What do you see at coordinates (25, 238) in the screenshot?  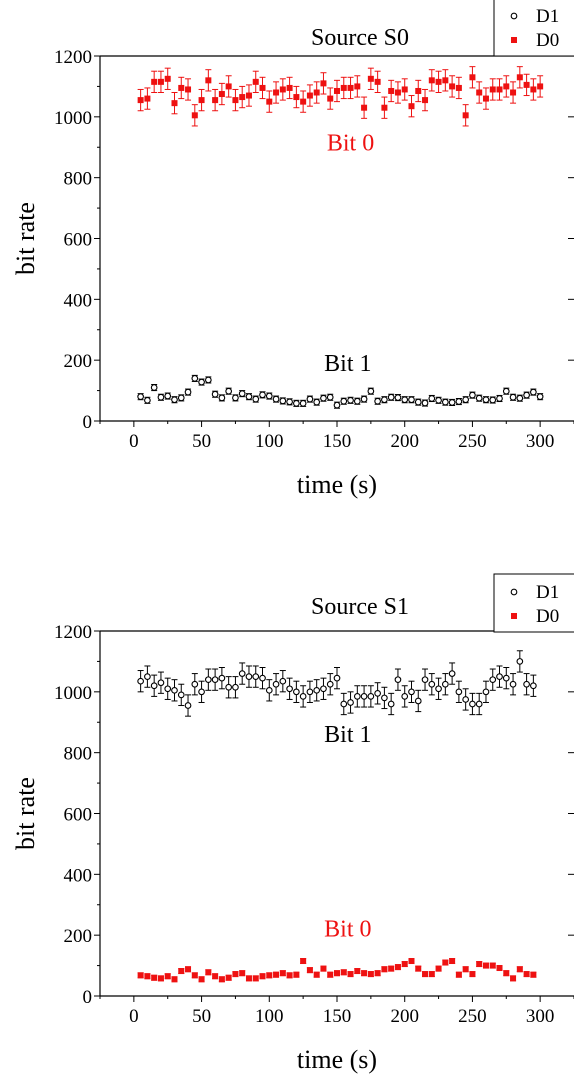 I see `y-axis-label: bit rate` at bounding box center [25, 238].